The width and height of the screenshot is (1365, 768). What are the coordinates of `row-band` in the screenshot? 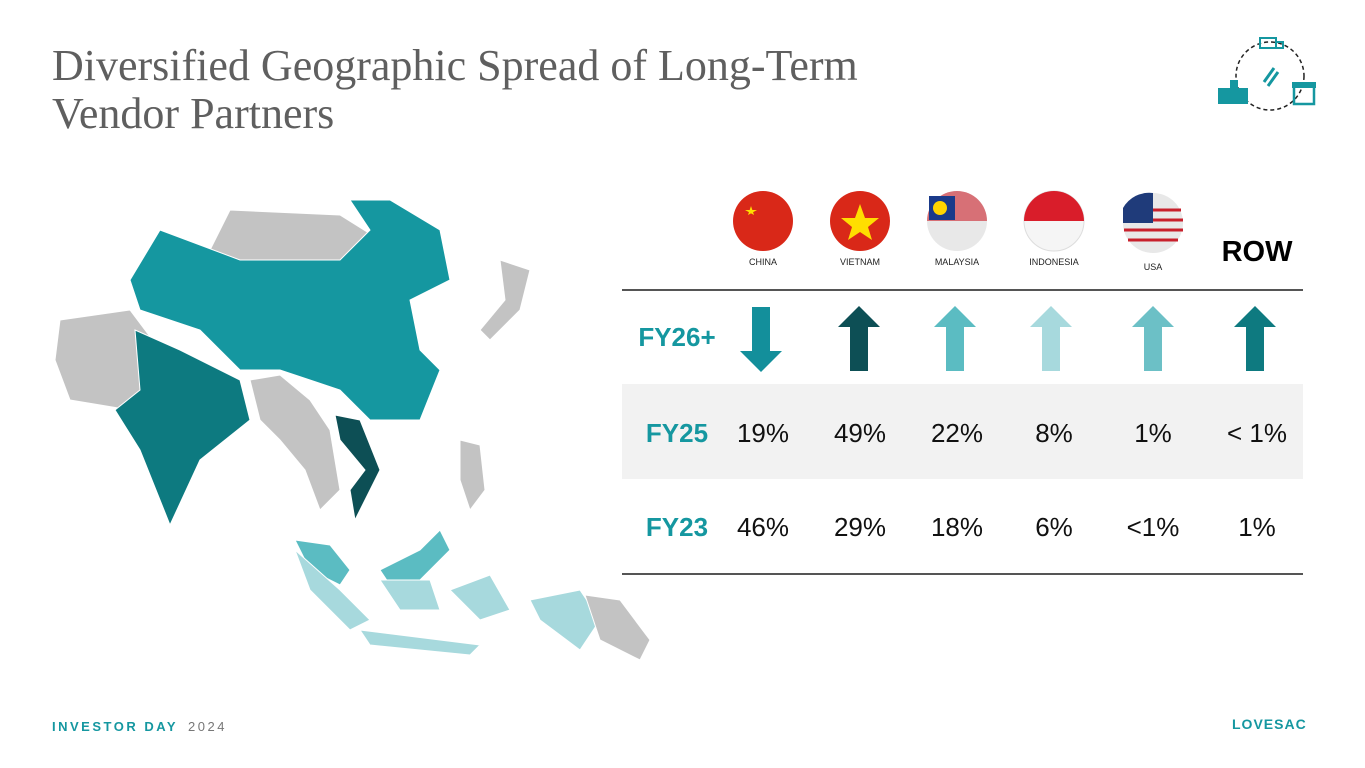 It's located at (962, 431).